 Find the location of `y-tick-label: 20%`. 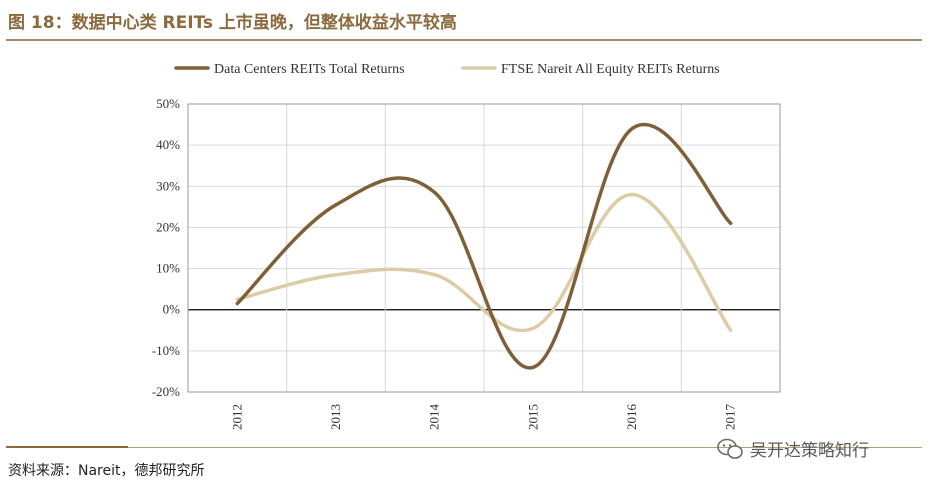

y-tick-label: 20% is located at coordinates (168, 226).